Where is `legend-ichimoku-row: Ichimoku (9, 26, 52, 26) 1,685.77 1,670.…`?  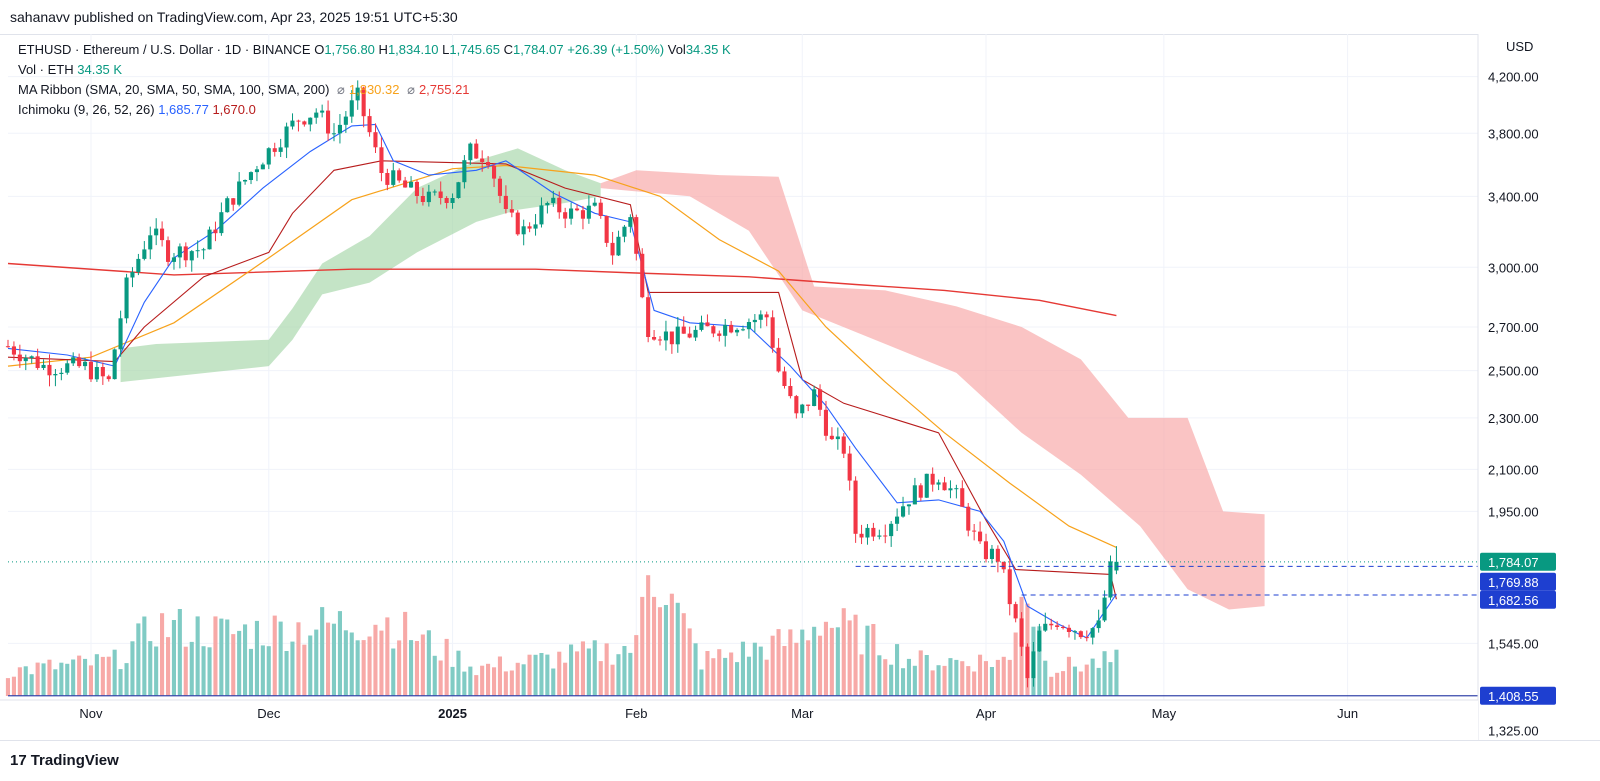
legend-ichimoku-row: Ichimoku (9, 26, 52, 26) 1,685.77 1,670.… is located at coordinates (374, 110).